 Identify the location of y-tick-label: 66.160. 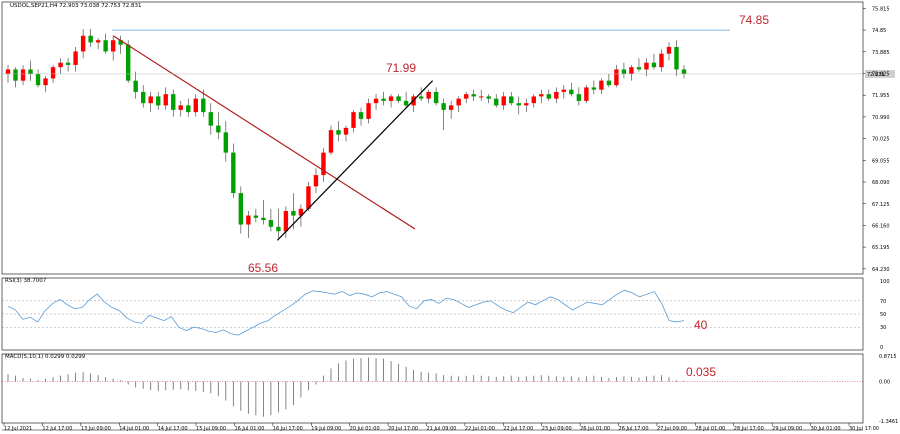
(881, 226).